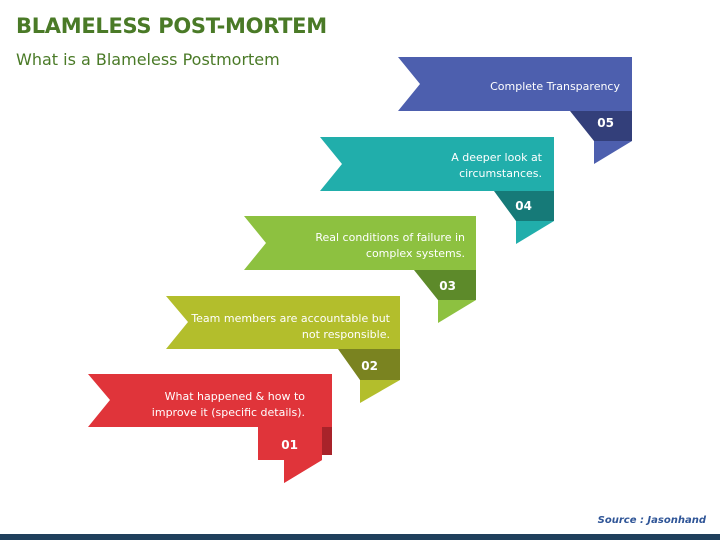 This screenshot has width=720, height=540. I want to click on page-subtitle: What is a Blameless Postmortem, so click(148, 59).